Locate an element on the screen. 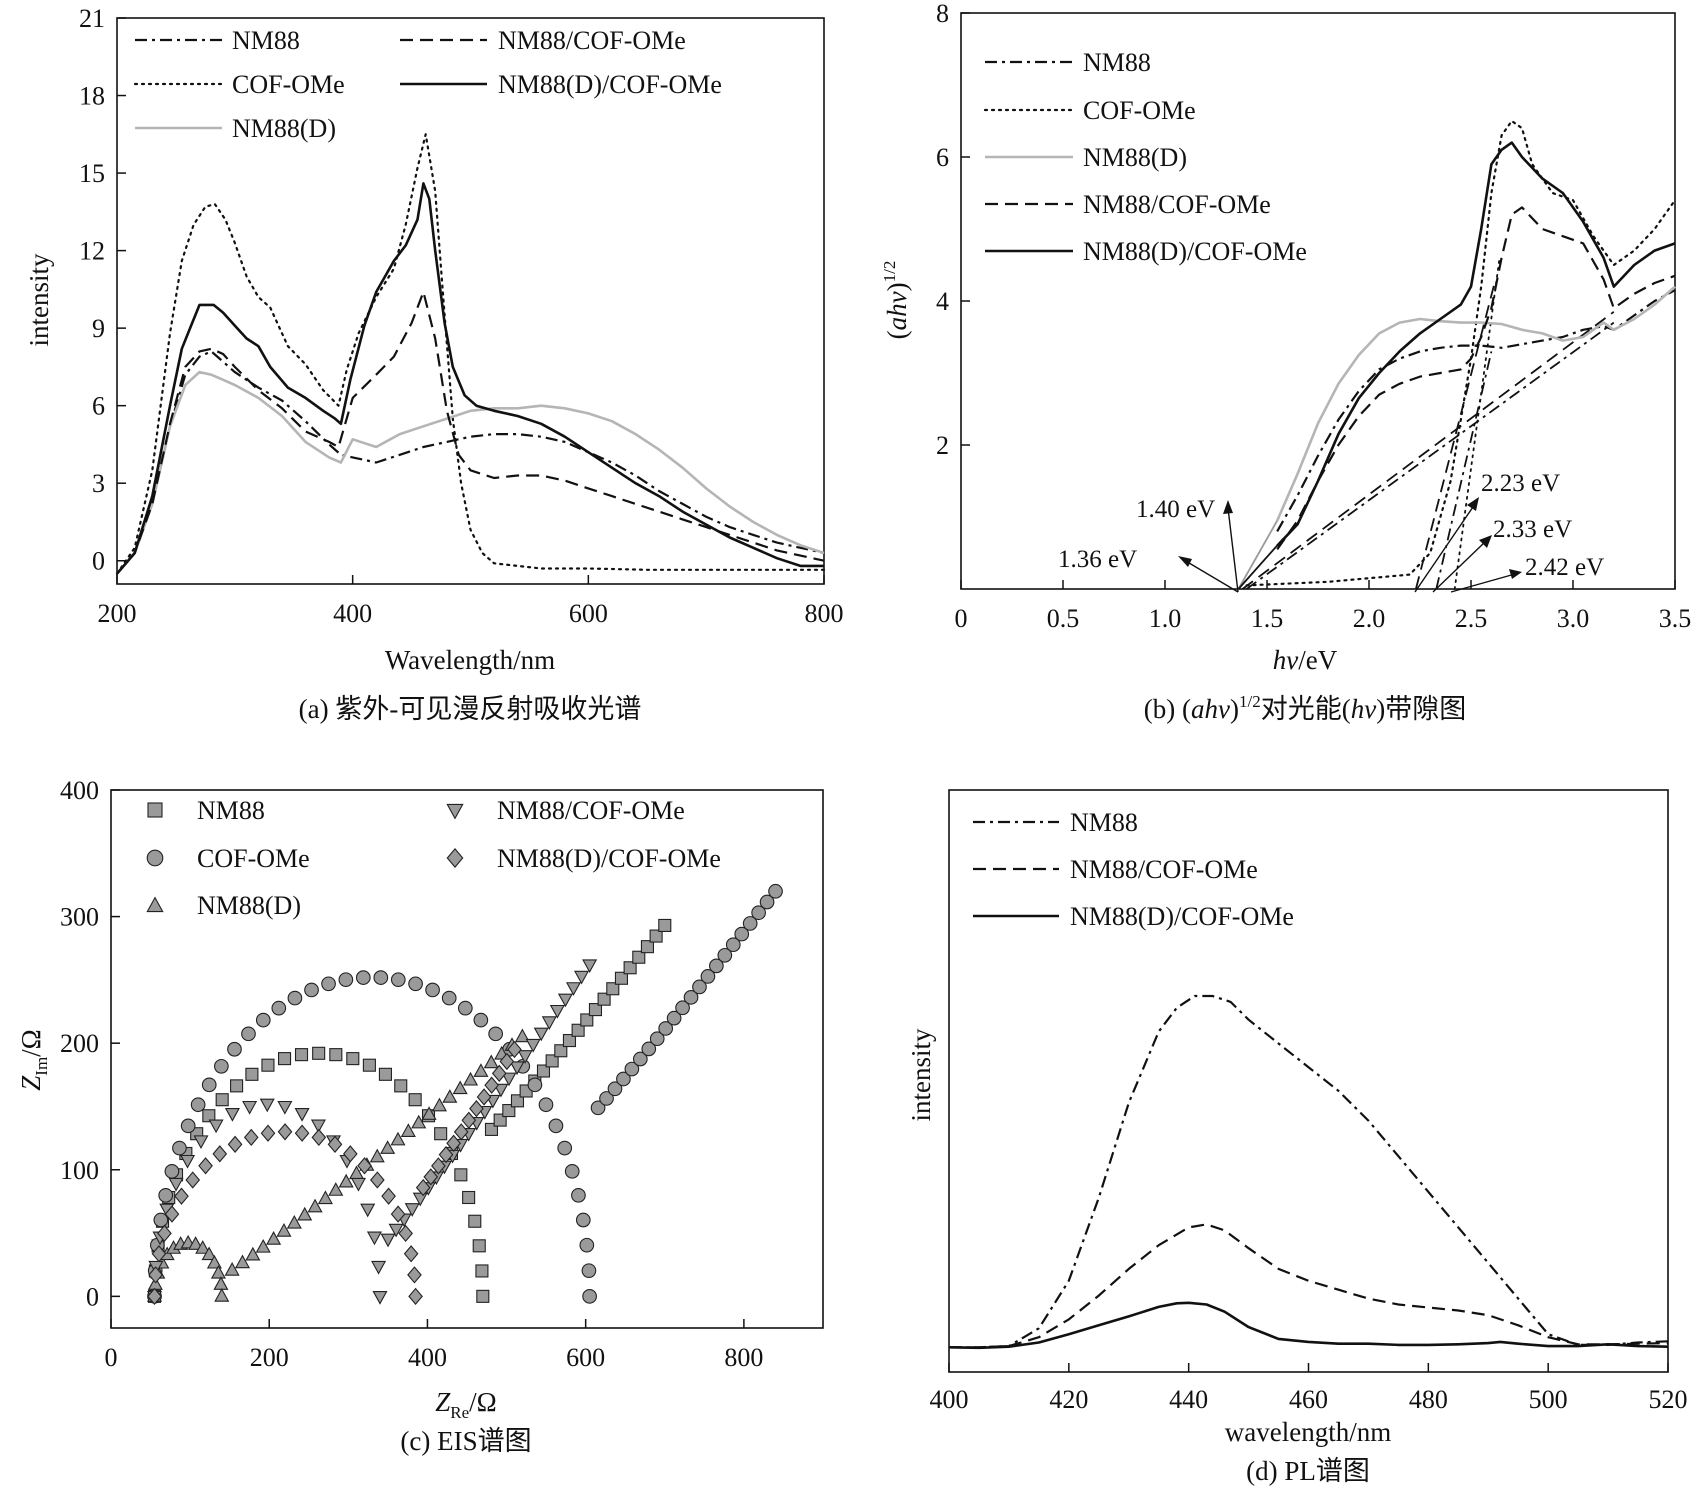 This screenshot has width=1695, height=1487. panel-b-series-nm88-cof-ome is located at coordinates (1476, 378).